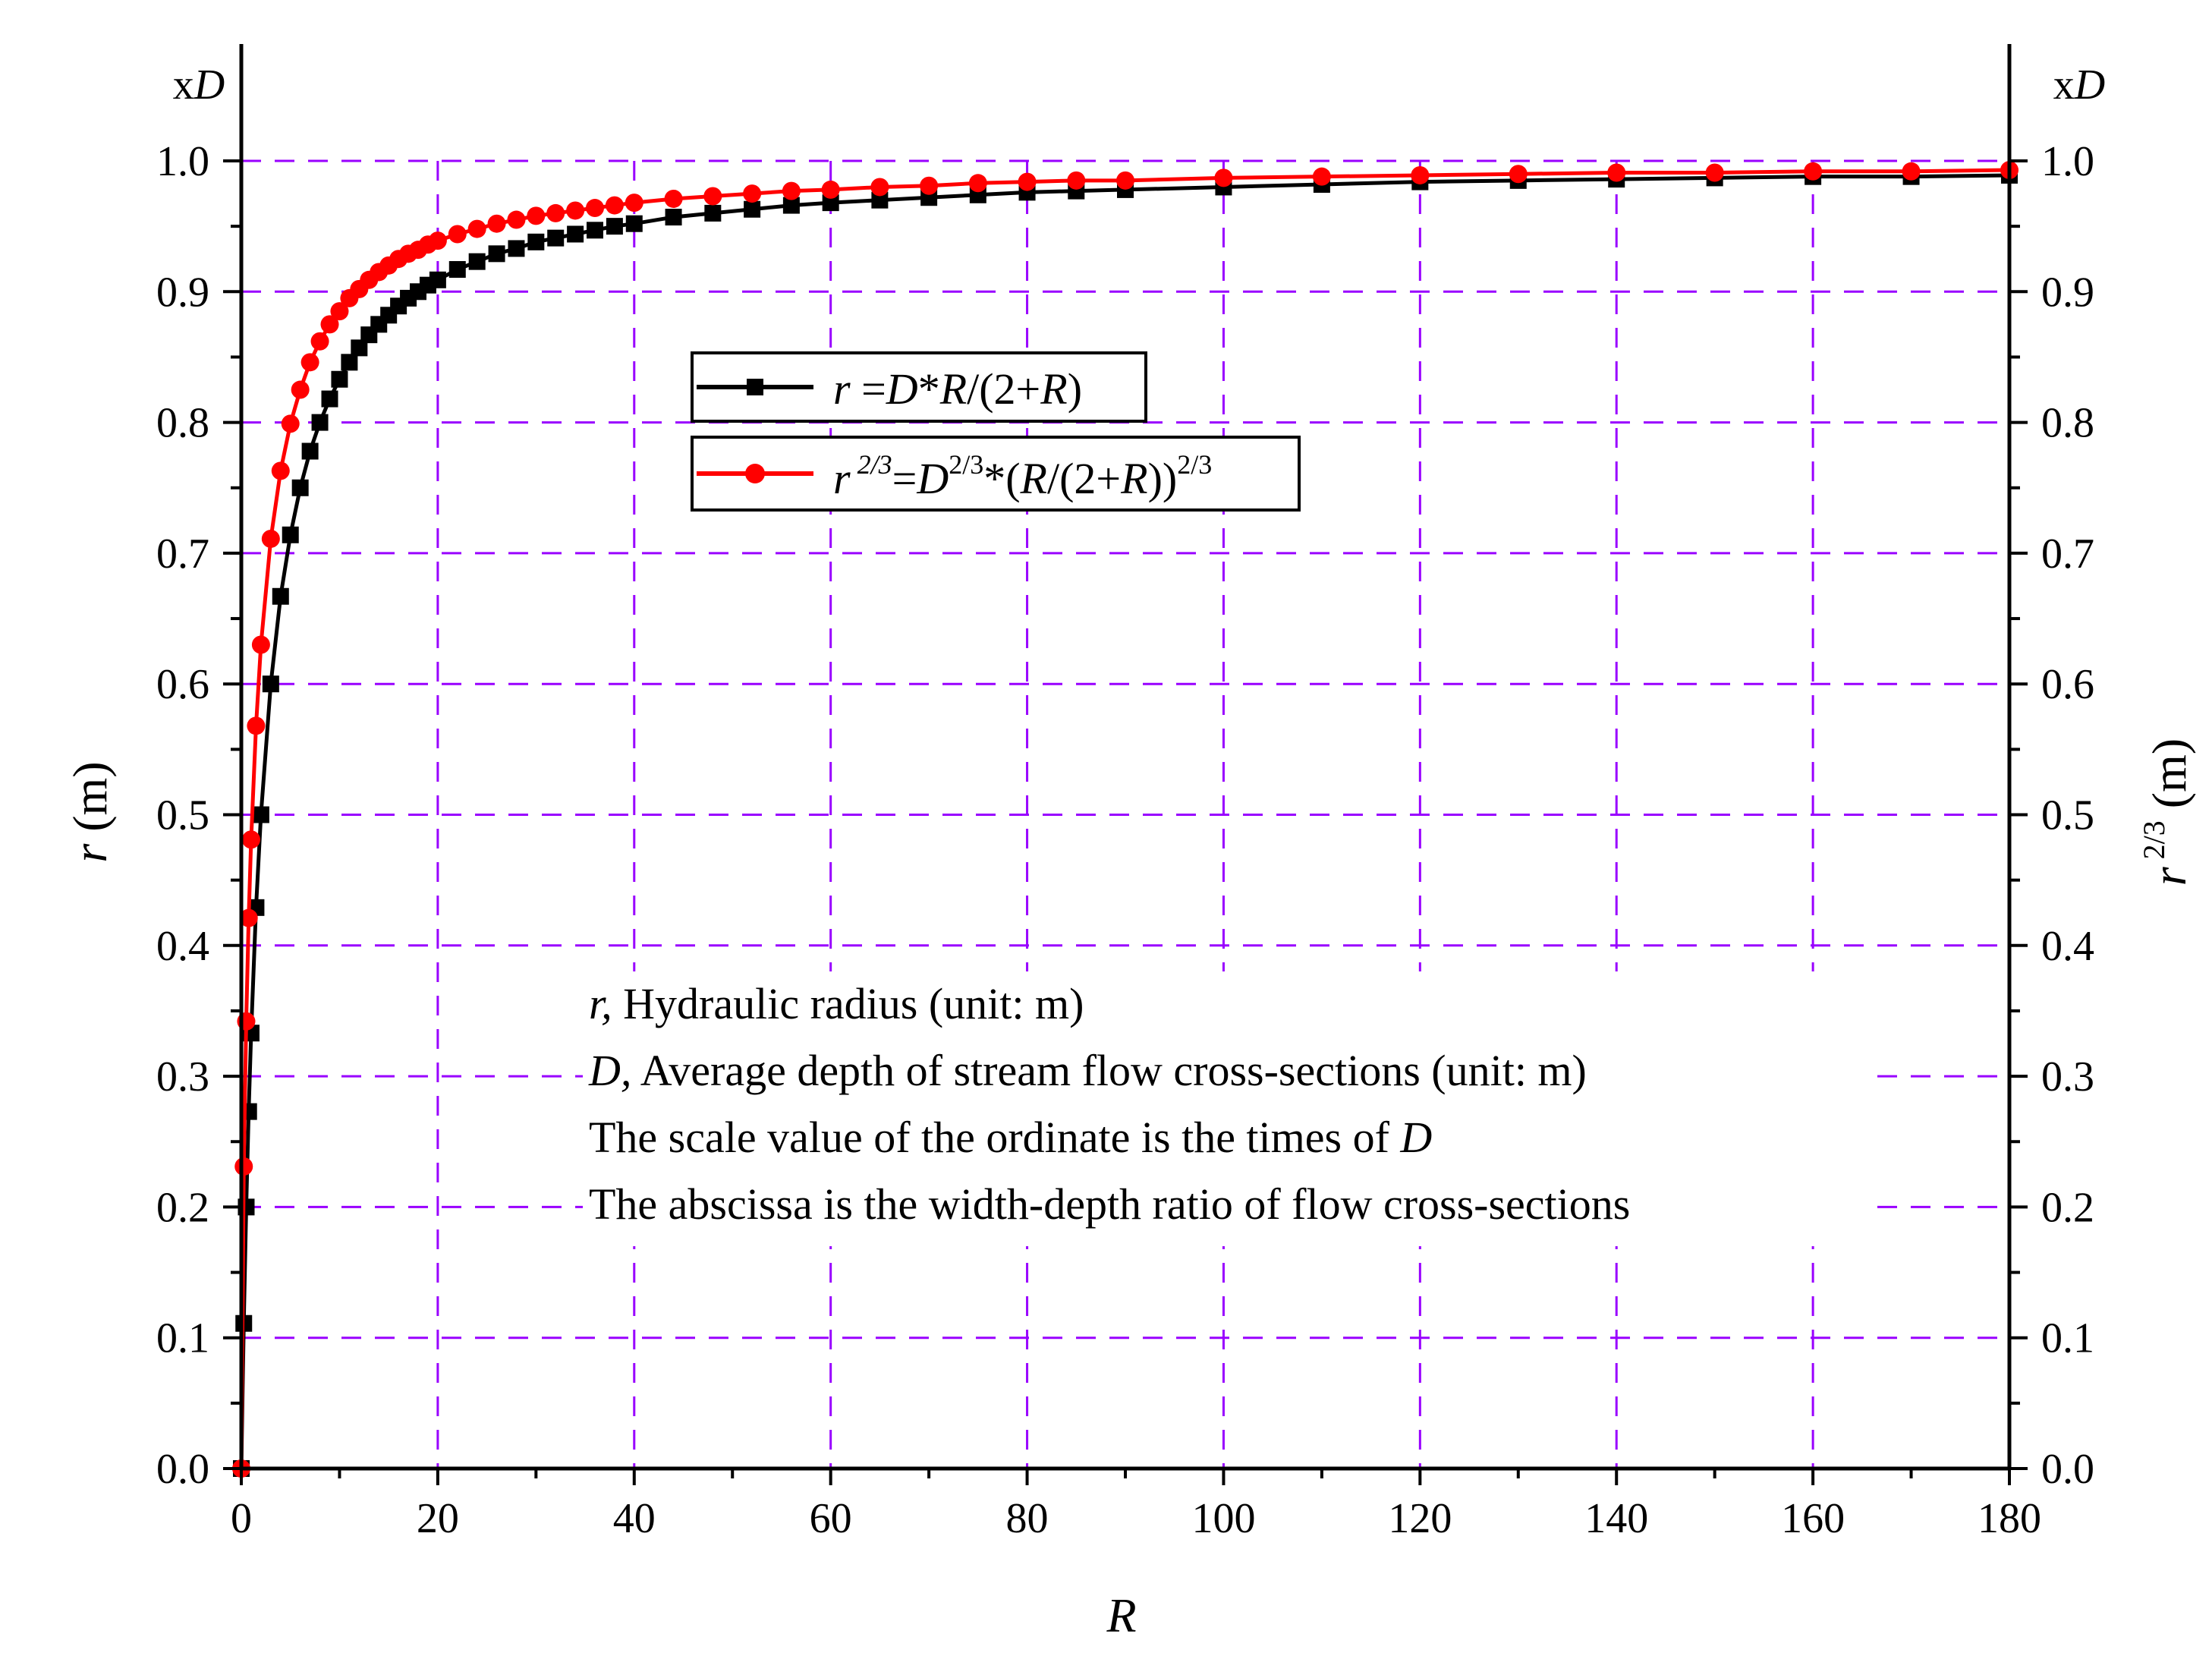 Image resolution: width=2212 pixels, height=1656 pixels. I want to click on x-tick-label: 40, so click(634, 1519).